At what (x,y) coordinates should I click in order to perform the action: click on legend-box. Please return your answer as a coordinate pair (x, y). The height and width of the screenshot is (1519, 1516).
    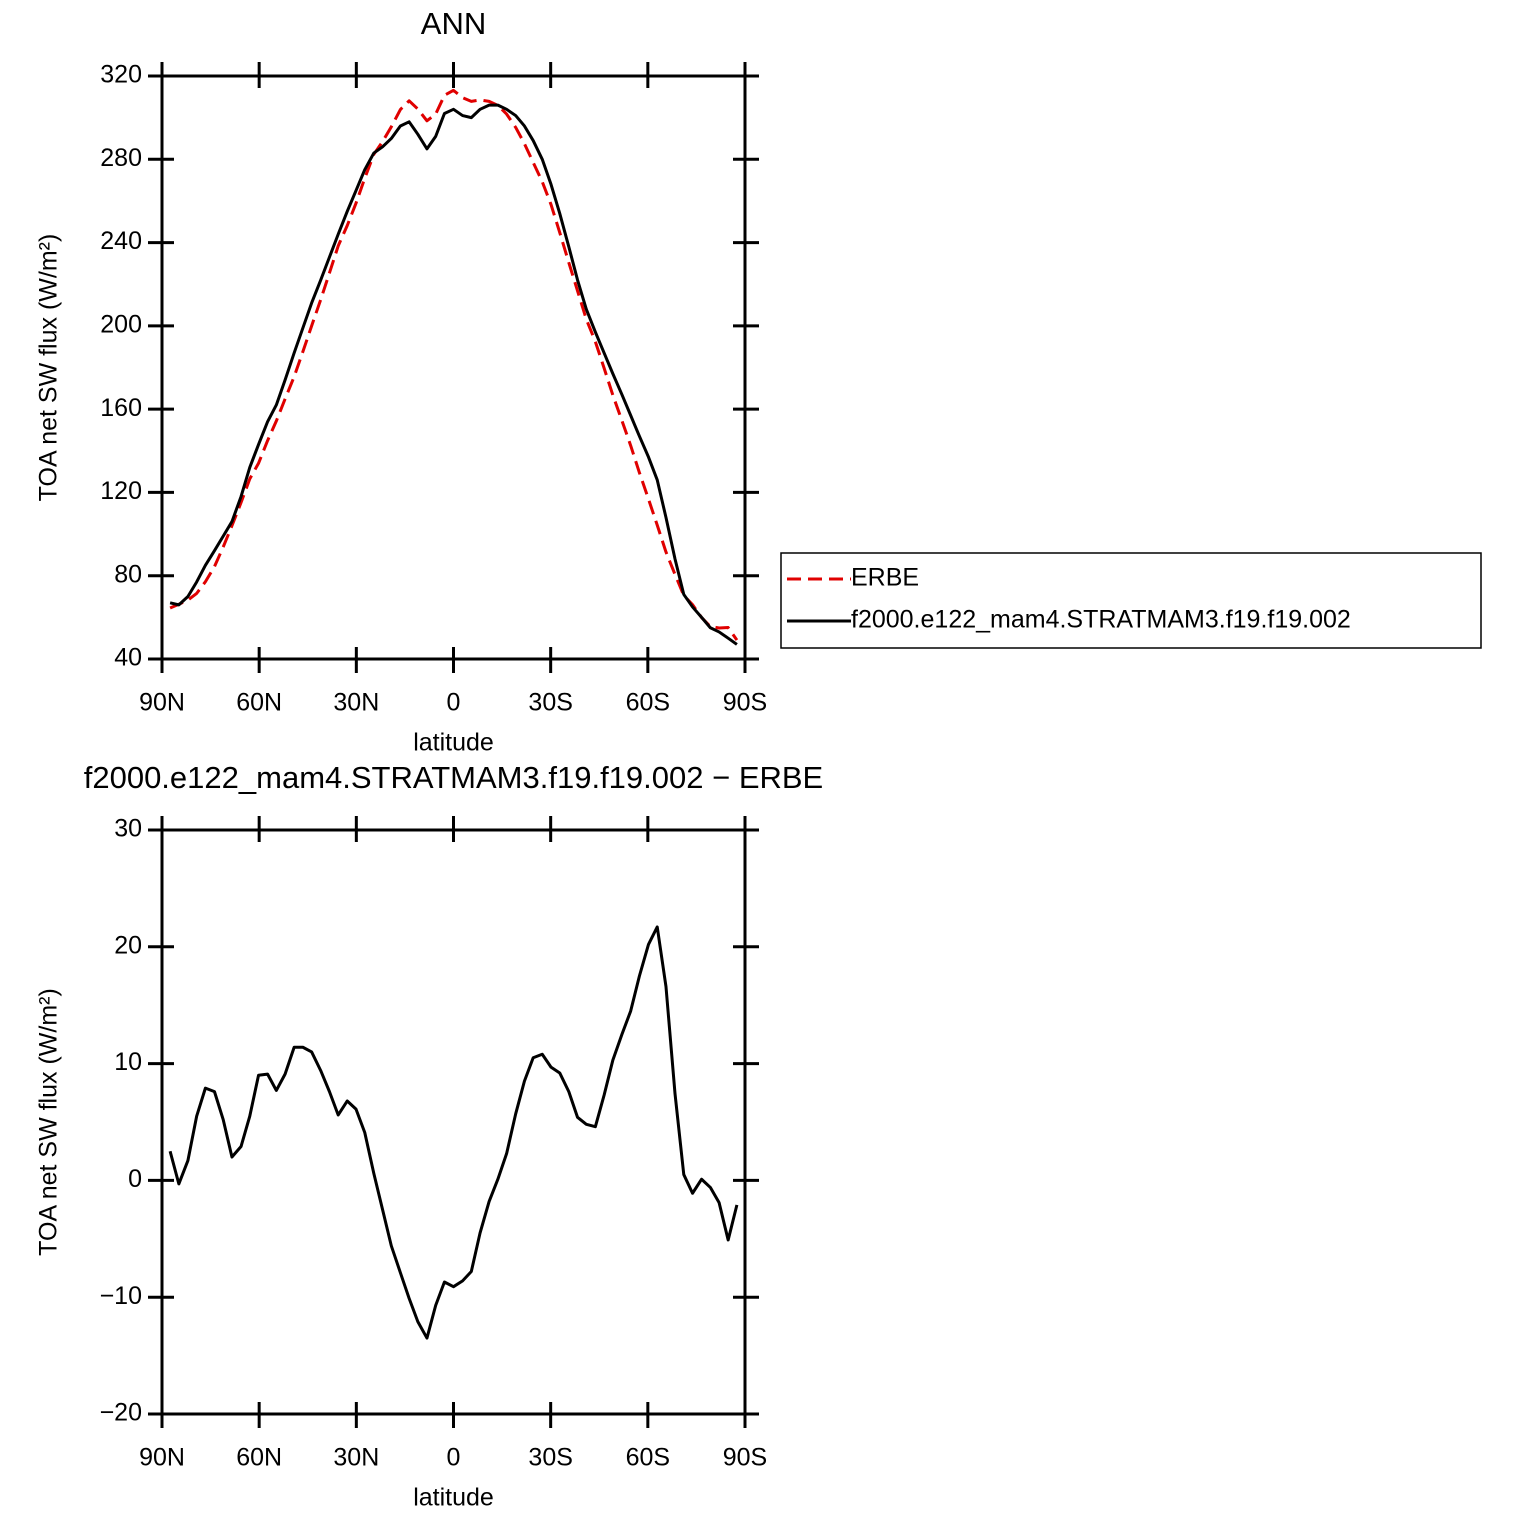
    Looking at the image, I should click on (1131, 600).